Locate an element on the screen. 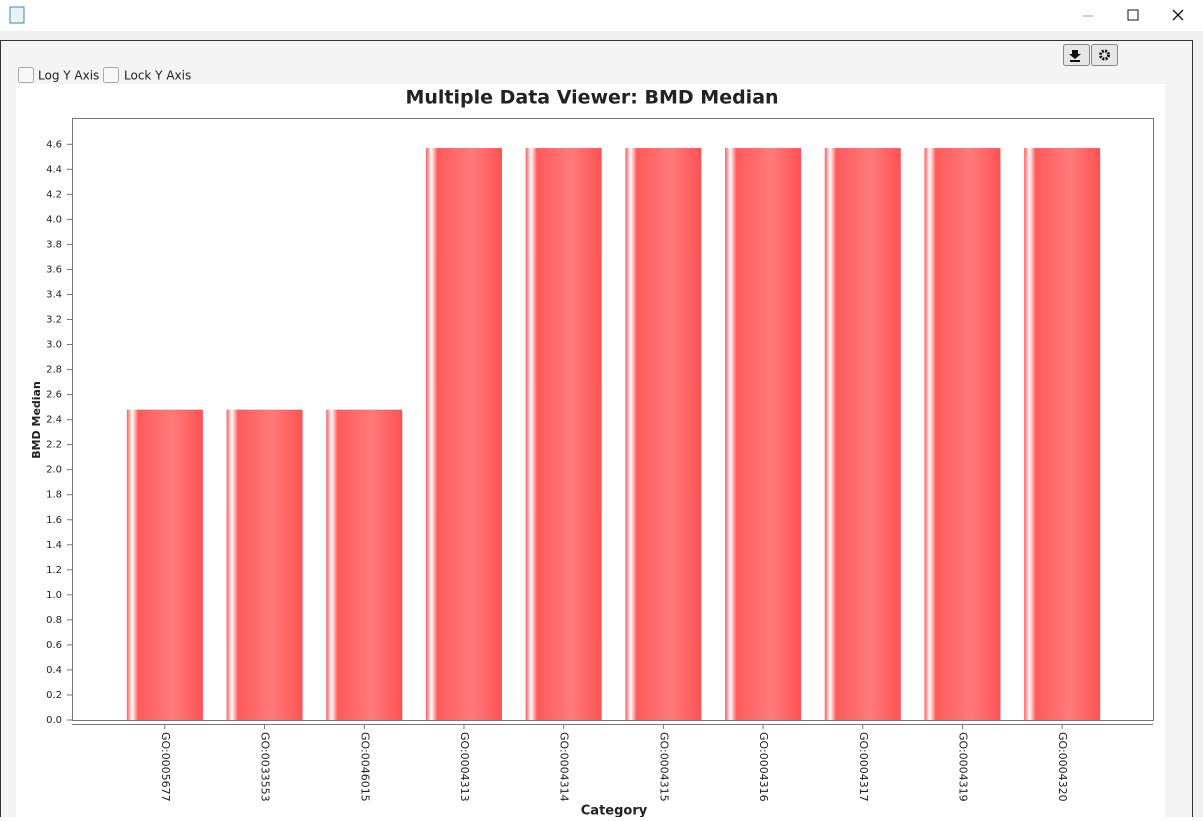 Image resolution: width=1203 pixels, height=821 pixels. y-tick-label: 2.0 is located at coordinates (54, 470).